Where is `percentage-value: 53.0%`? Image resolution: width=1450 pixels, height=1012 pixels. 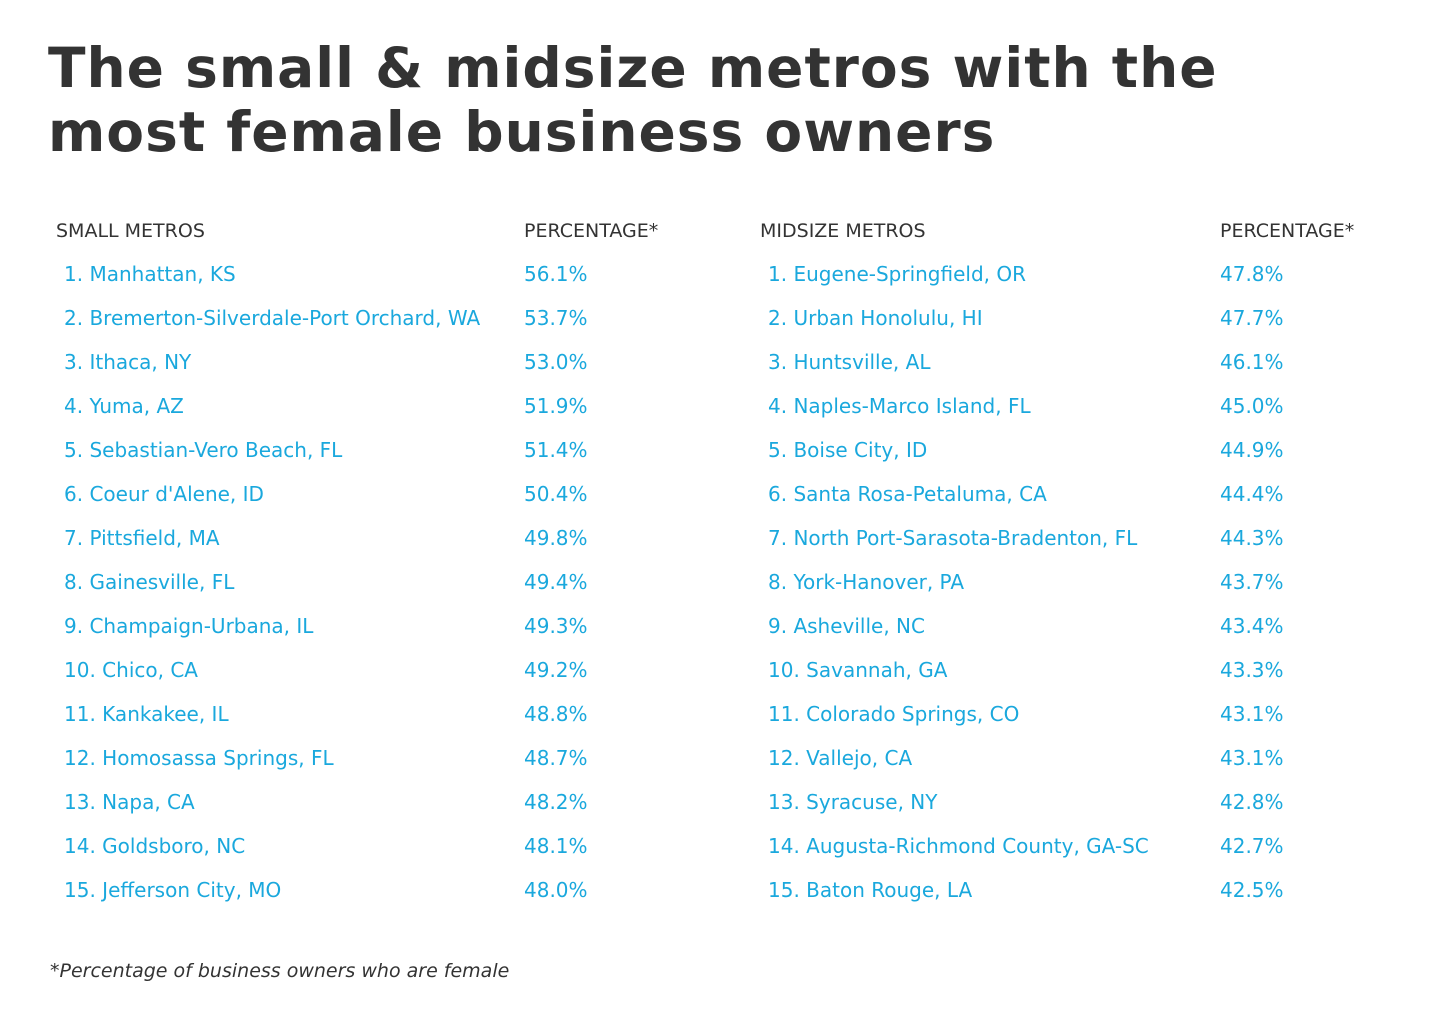
percentage-value: 53.0% is located at coordinates (556, 362).